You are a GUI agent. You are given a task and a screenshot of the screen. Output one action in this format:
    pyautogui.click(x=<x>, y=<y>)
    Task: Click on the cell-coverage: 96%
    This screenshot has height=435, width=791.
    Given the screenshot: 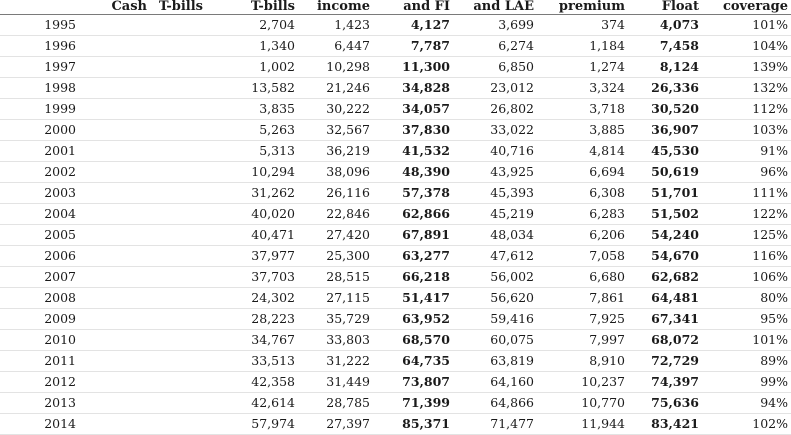 What is the action you would take?
    pyautogui.click(x=746, y=172)
    